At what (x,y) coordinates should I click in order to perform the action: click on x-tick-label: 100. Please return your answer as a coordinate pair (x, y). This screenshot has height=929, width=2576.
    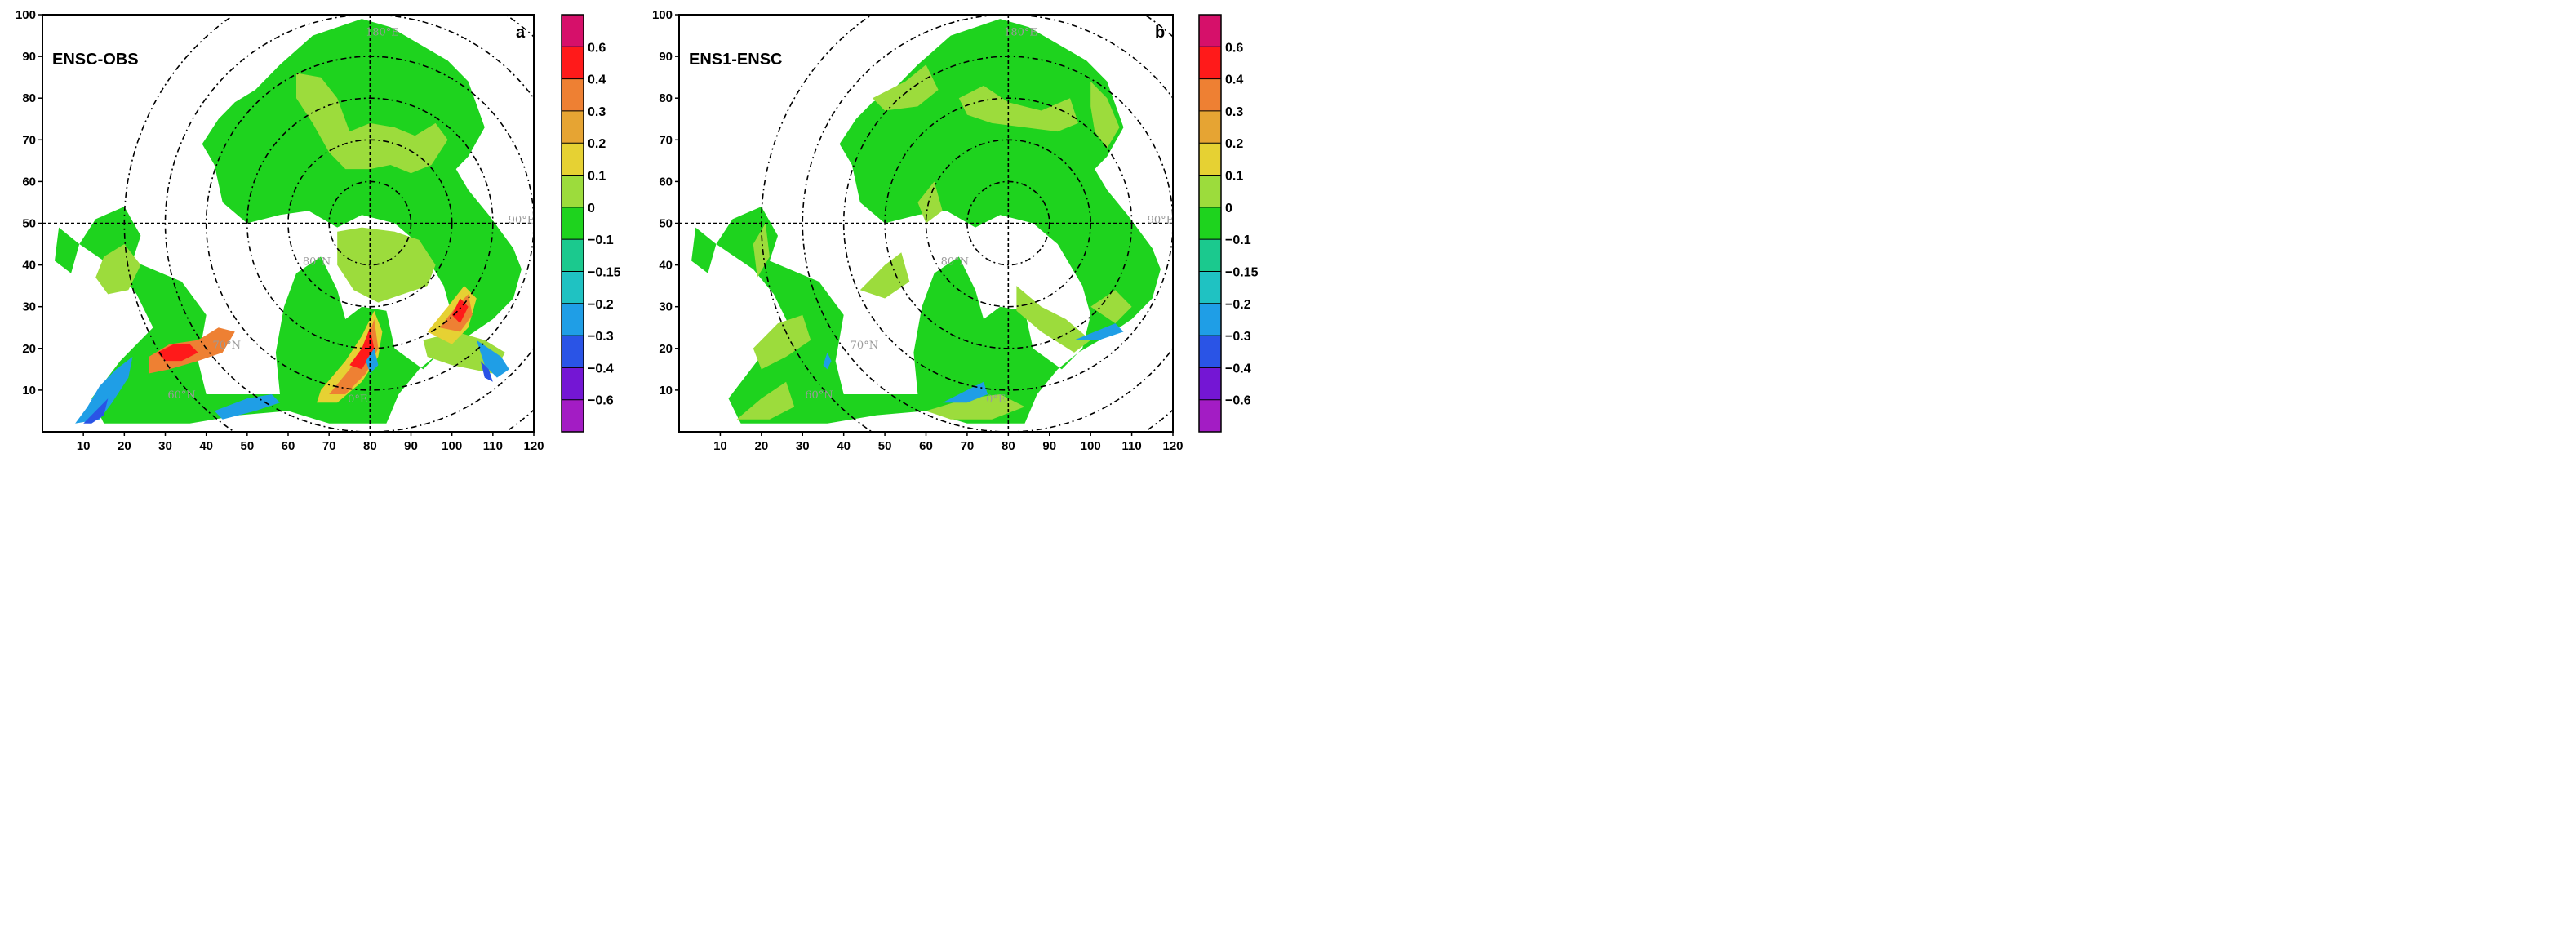
    Looking at the image, I should click on (1091, 446).